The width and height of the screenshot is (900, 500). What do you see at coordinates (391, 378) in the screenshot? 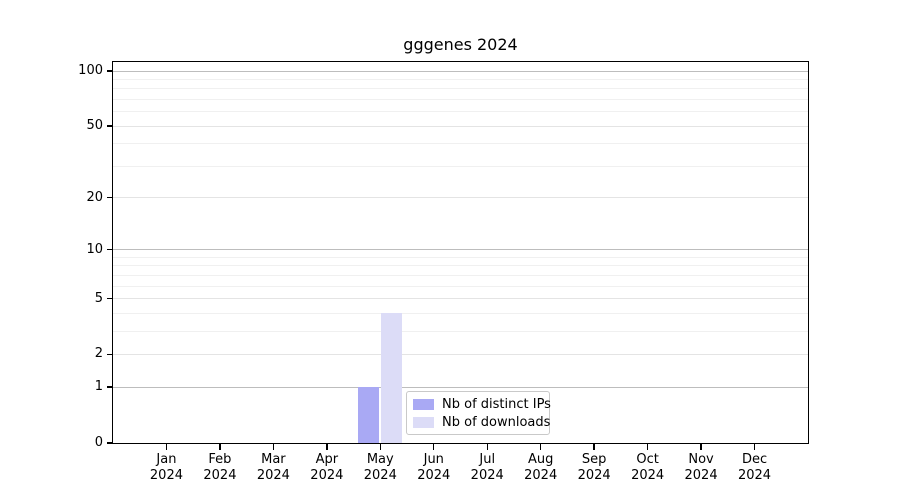
I see `bar-nb-of-downloads` at bounding box center [391, 378].